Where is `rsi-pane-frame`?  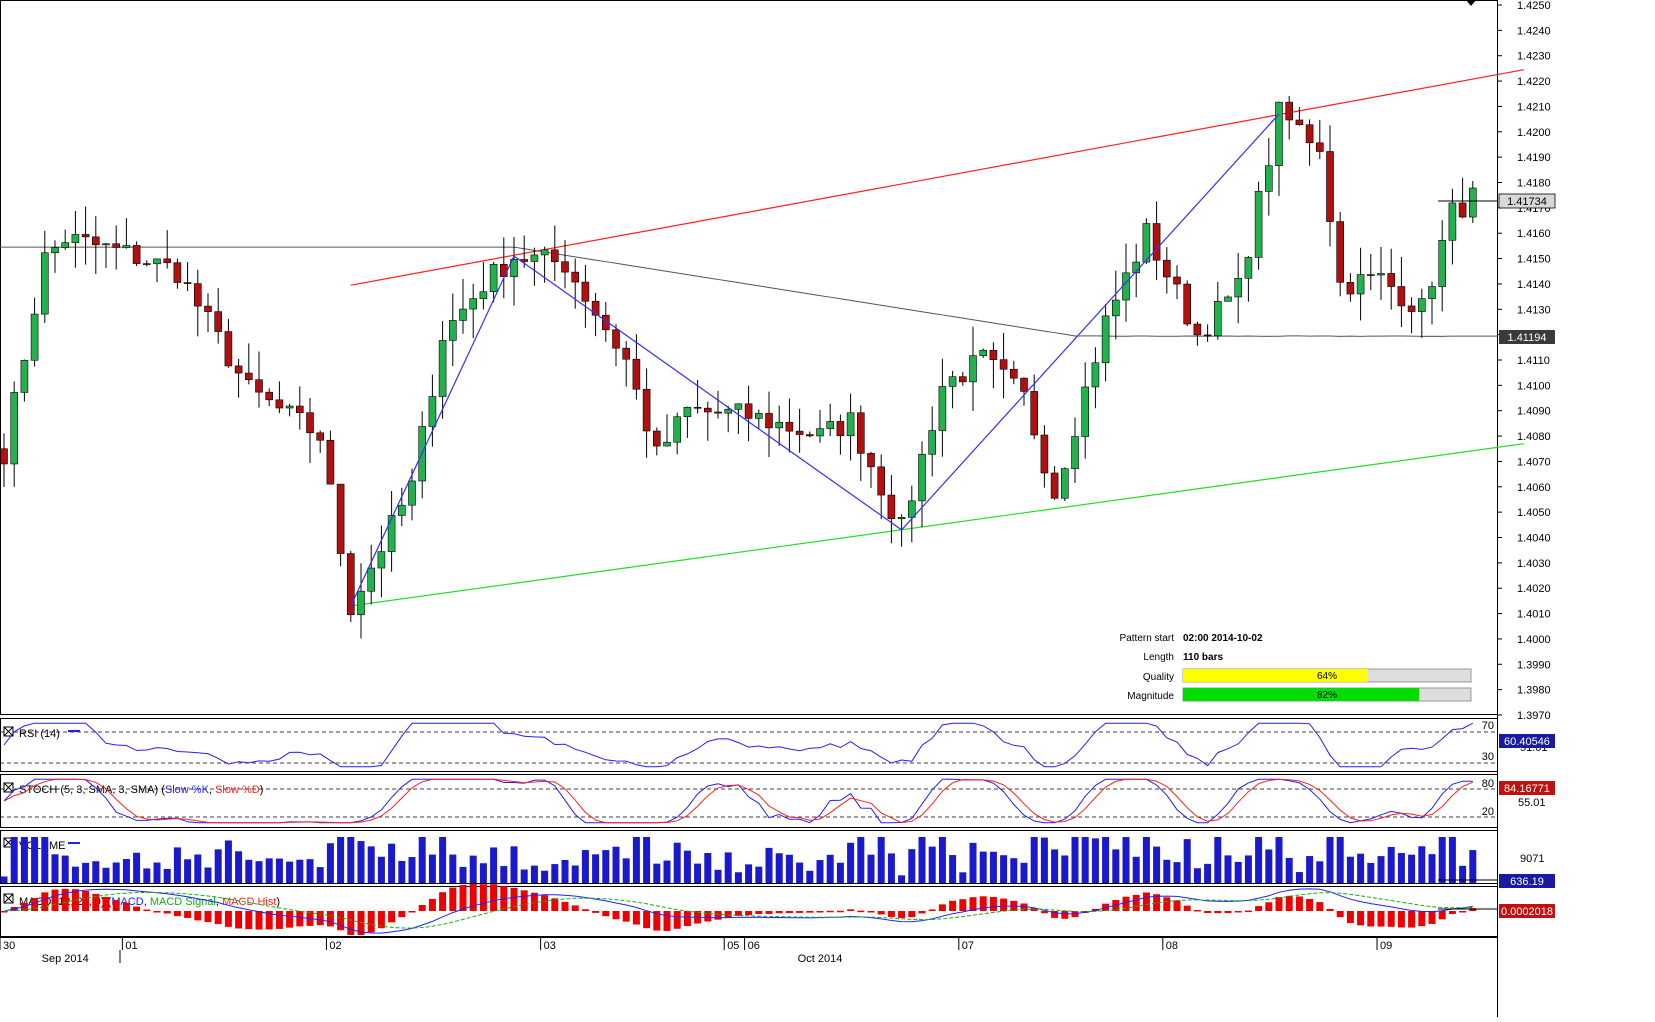
rsi-pane-frame is located at coordinates (749, 745).